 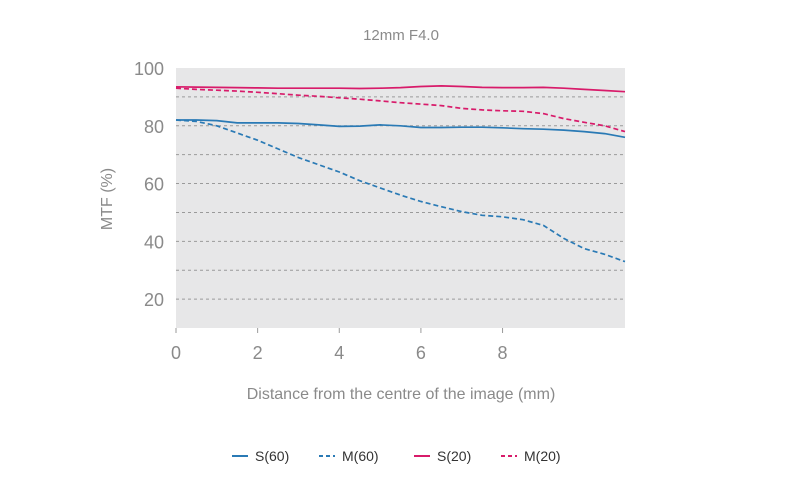 I want to click on x-axis-ticks: 0 2 4 6 8, so click(x=339, y=345).